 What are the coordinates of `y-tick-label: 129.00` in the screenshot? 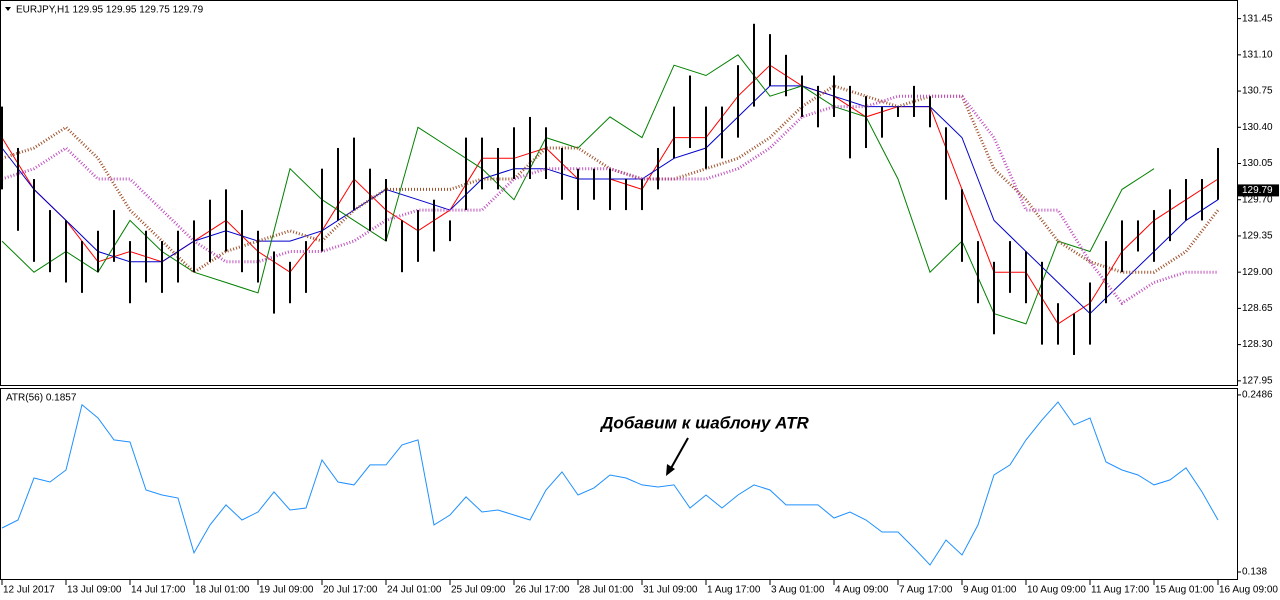 It's located at (1257, 272).